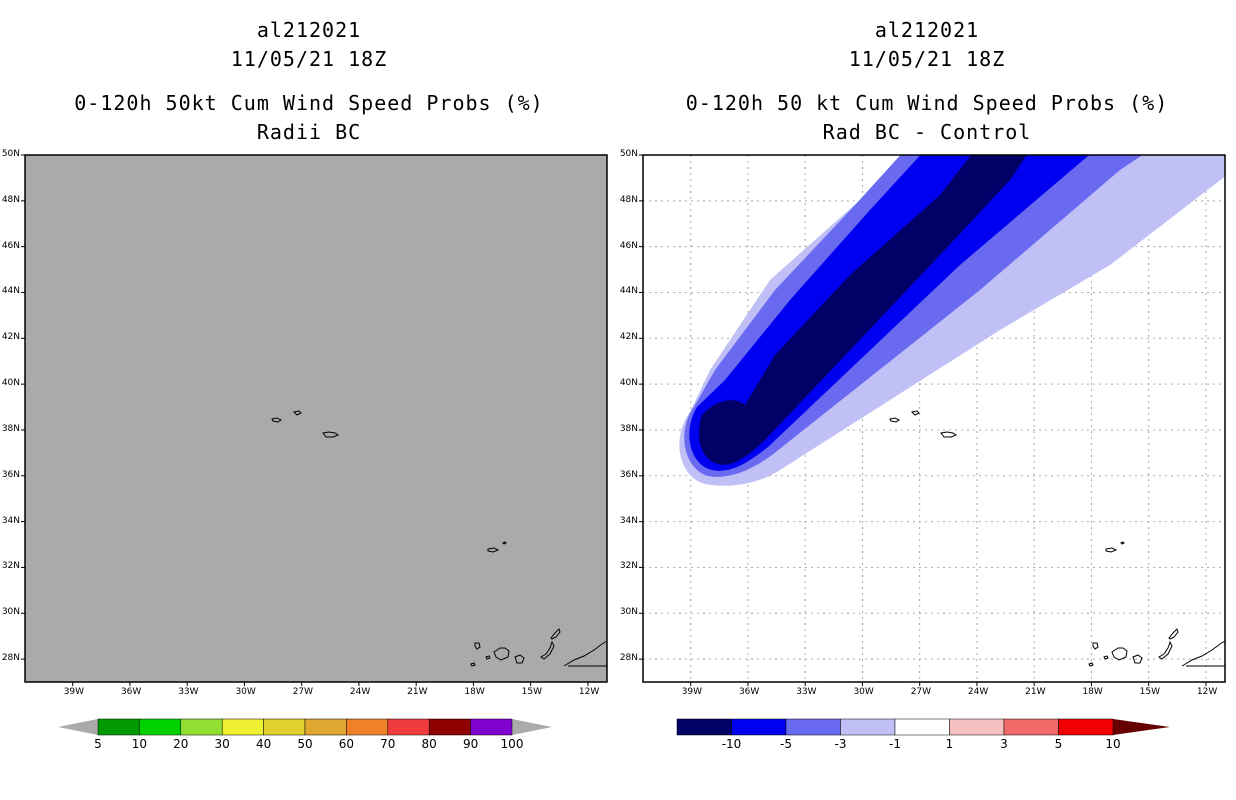 The width and height of the screenshot is (1236, 800). I want to click on left-lon-label: 39W, so click(74, 692).